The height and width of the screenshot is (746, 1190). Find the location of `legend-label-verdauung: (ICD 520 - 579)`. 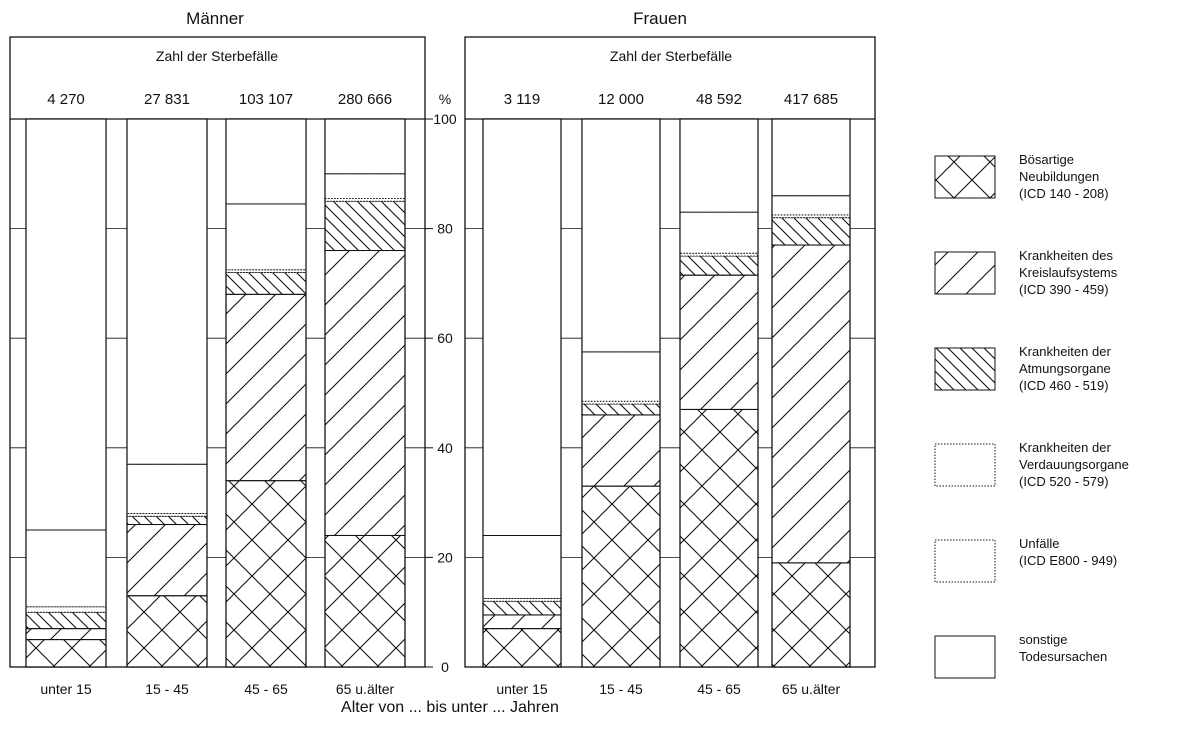

legend-label-verdauung: (ICD 520 - 579) is located at coordinates (1064, 481).